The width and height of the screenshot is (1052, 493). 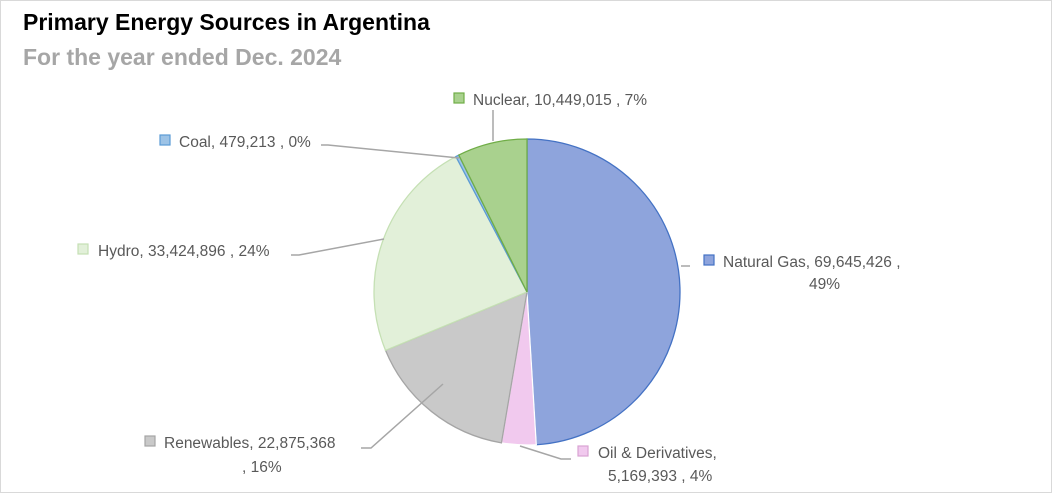 What do you see at coordinates (402, 416) in the screenshot?
I see `leader-line-renewables` at bounding box center [402, 416].